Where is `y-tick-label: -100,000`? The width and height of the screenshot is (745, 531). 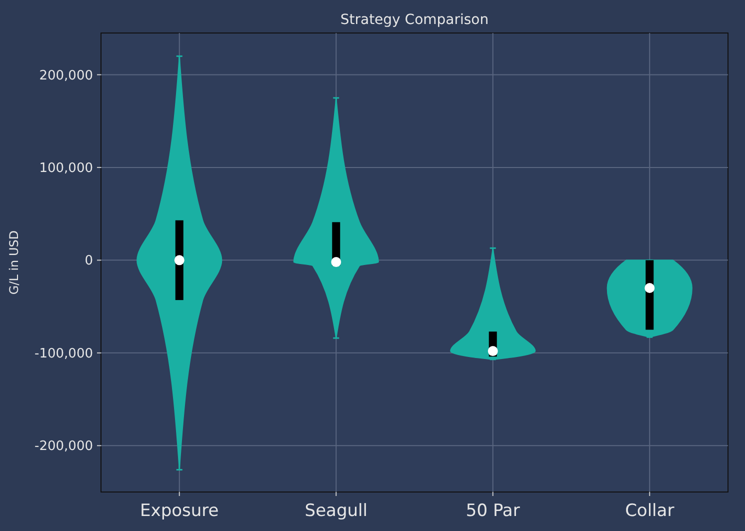 y-tick-label: -100,000 is located at coordinates (63, 354).